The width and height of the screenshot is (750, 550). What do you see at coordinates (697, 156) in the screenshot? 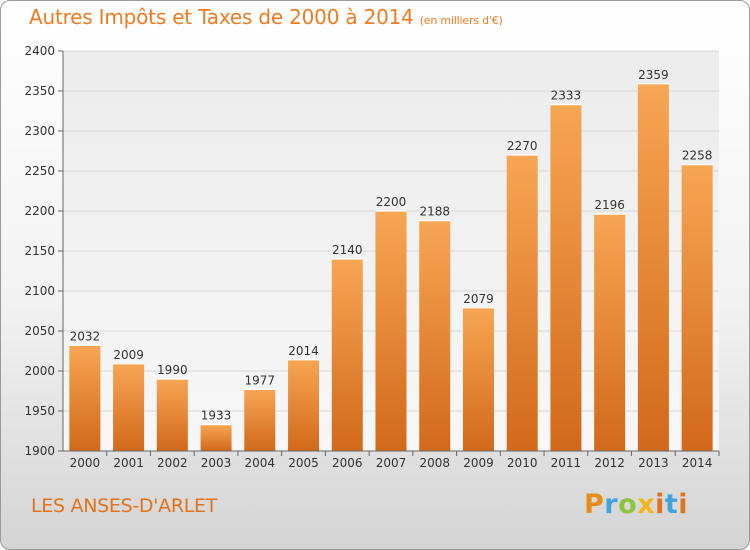
I see `data-label: 2258` at bounding box center [697, 156].